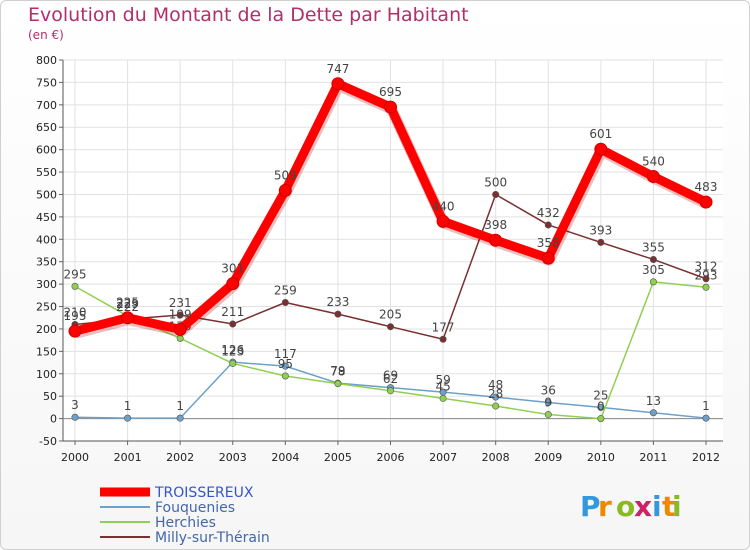  What do you see at coordinates (442, 380) in the screenshot?
I see `data-label: 59` at bounding box center [442, 380].